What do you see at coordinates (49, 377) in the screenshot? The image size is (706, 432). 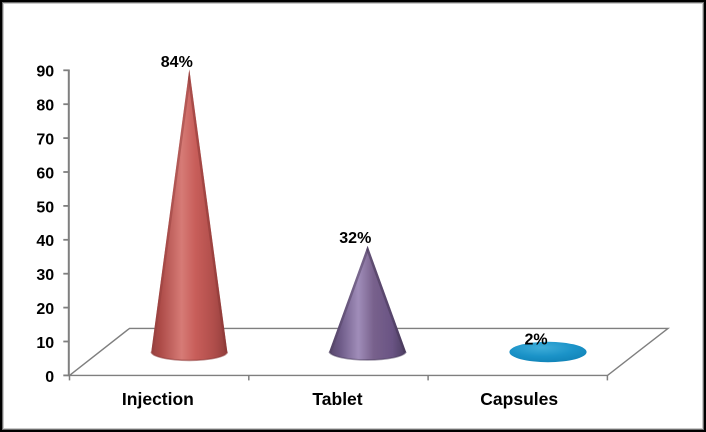 I see `svg-text: 0` at bounding box center [49, 377].